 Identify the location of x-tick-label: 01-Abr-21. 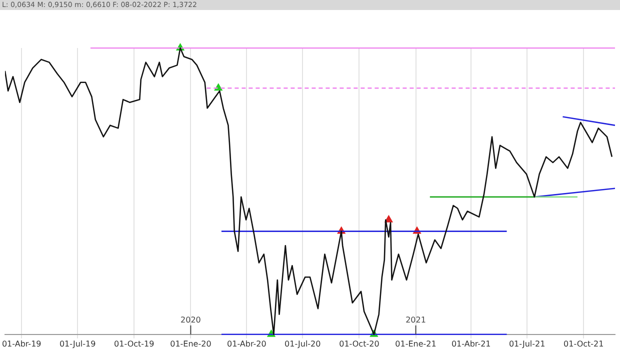
(471, 343).